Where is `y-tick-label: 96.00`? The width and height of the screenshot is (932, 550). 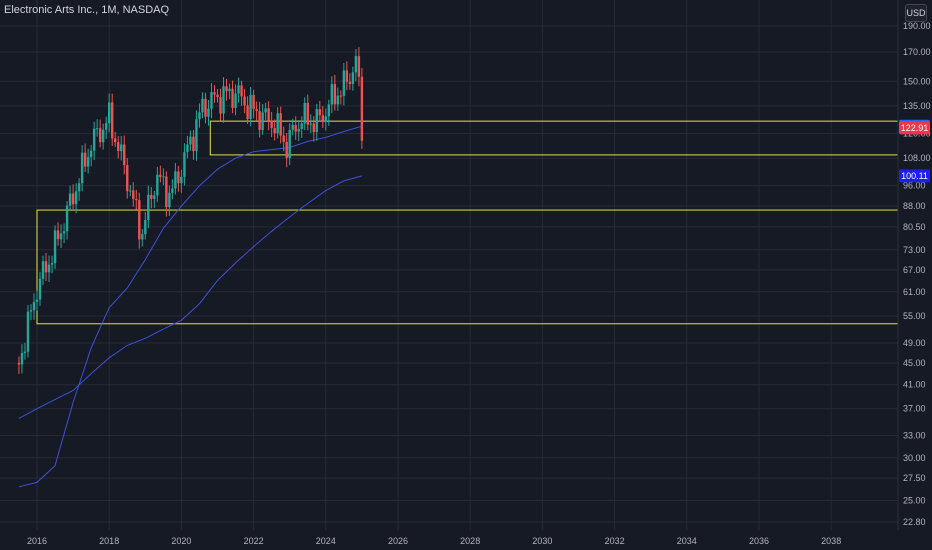
y-tick-label: 96.00 is located at coordinates (914, 186).